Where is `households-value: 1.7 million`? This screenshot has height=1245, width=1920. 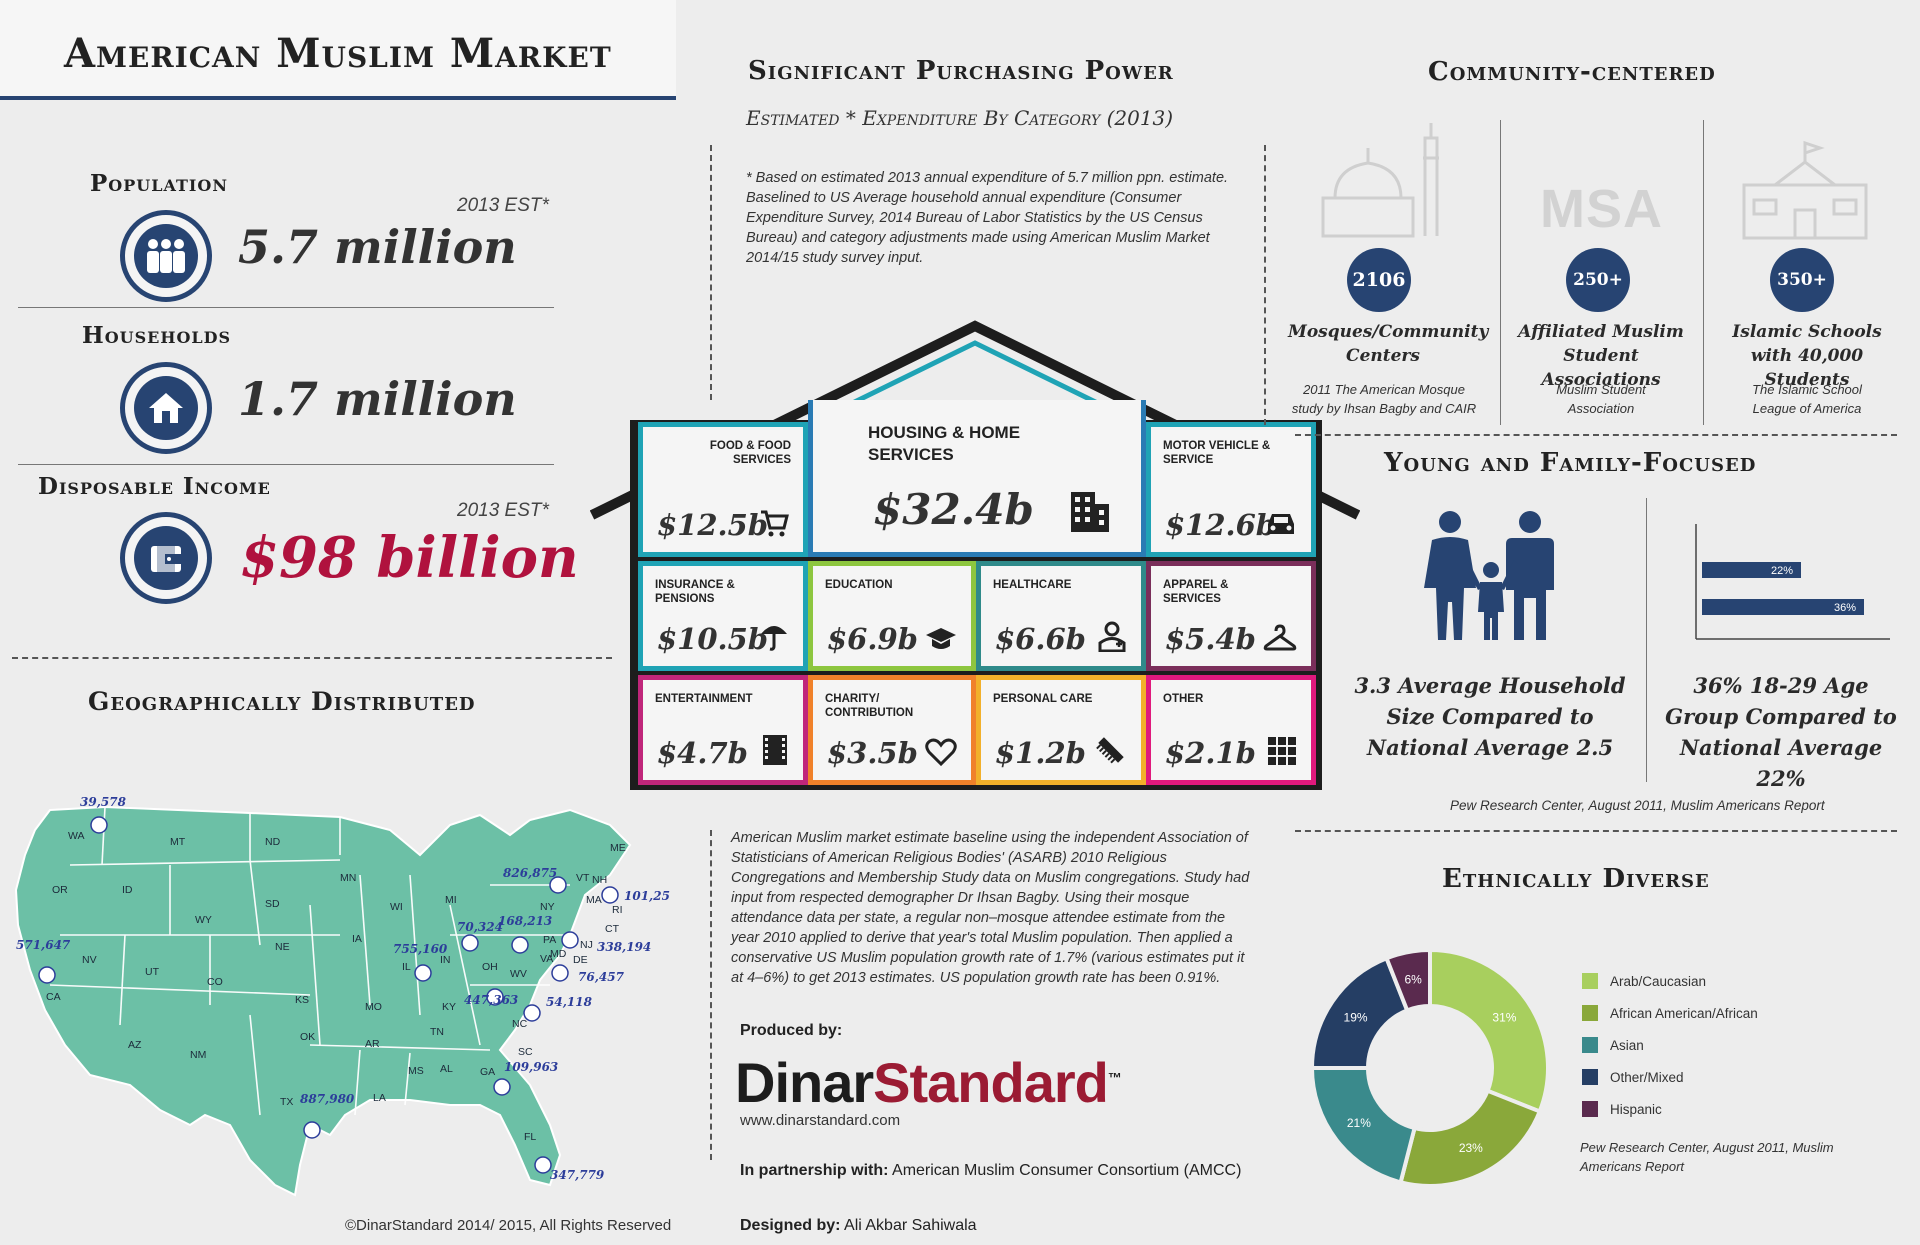 households-value: 1.7 million is located at coordinates (377, 399).